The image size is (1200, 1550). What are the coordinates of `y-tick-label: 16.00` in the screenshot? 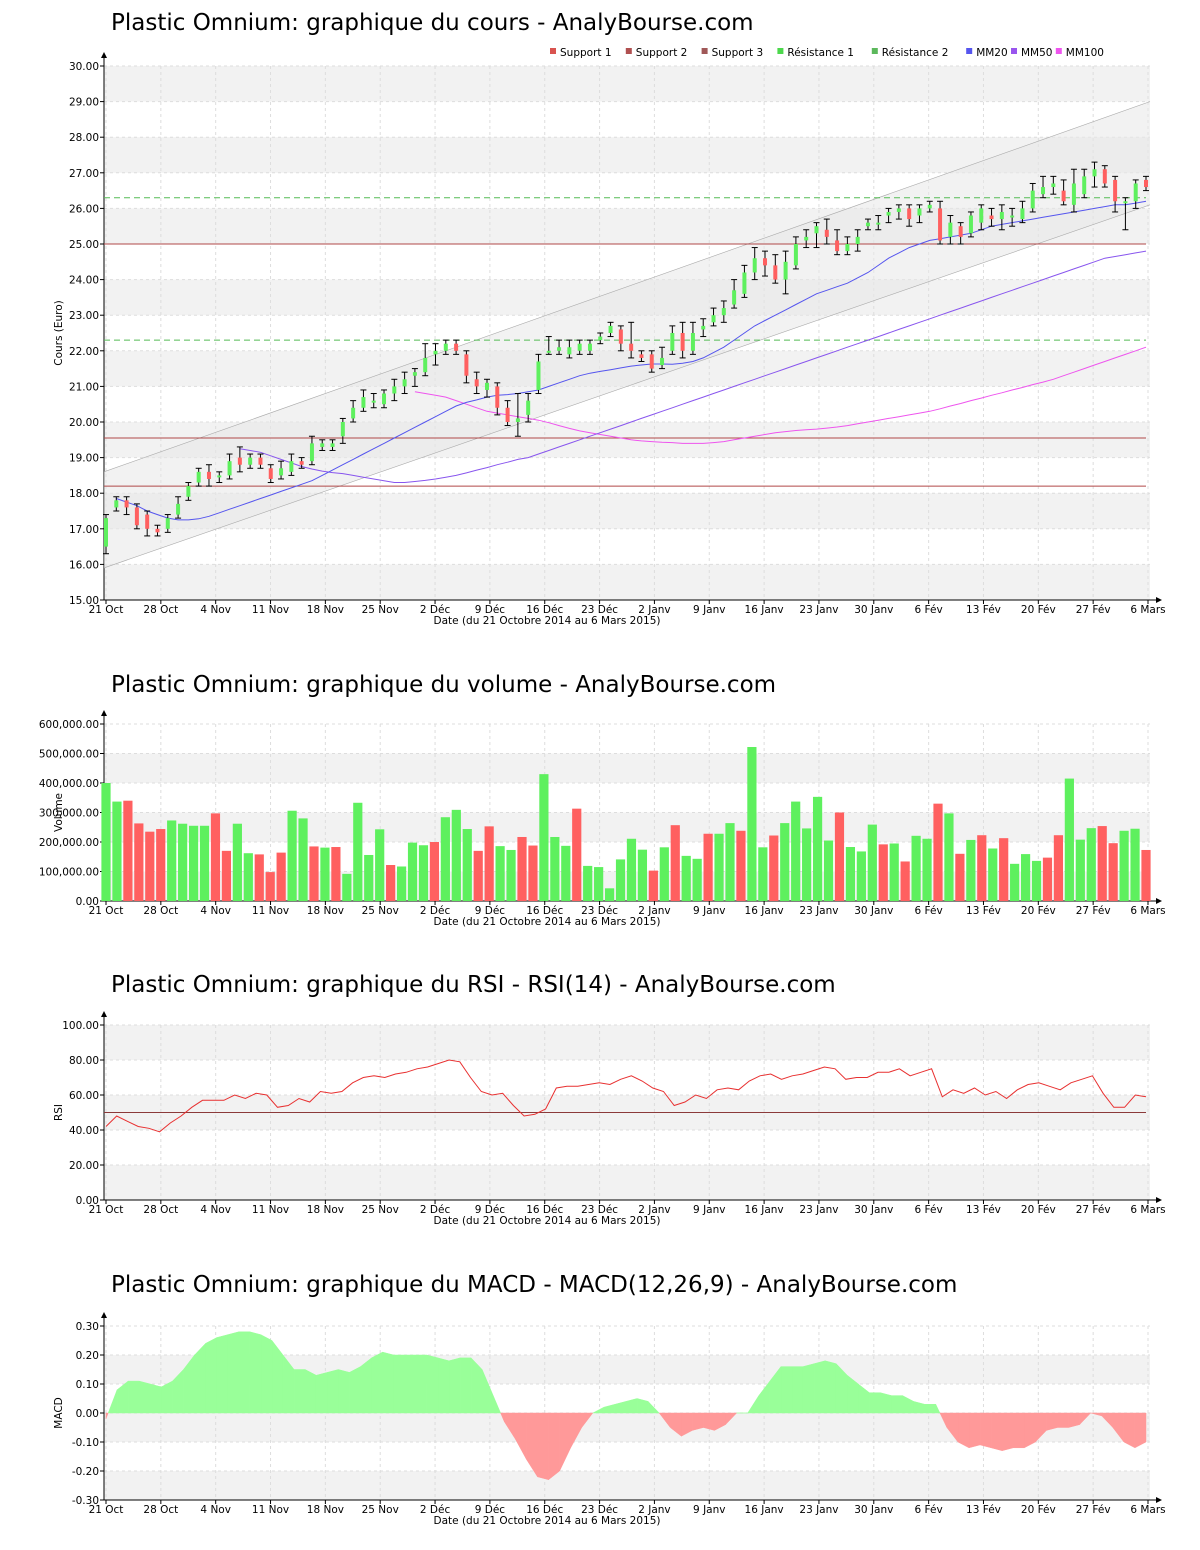 It's located at (84, 565).